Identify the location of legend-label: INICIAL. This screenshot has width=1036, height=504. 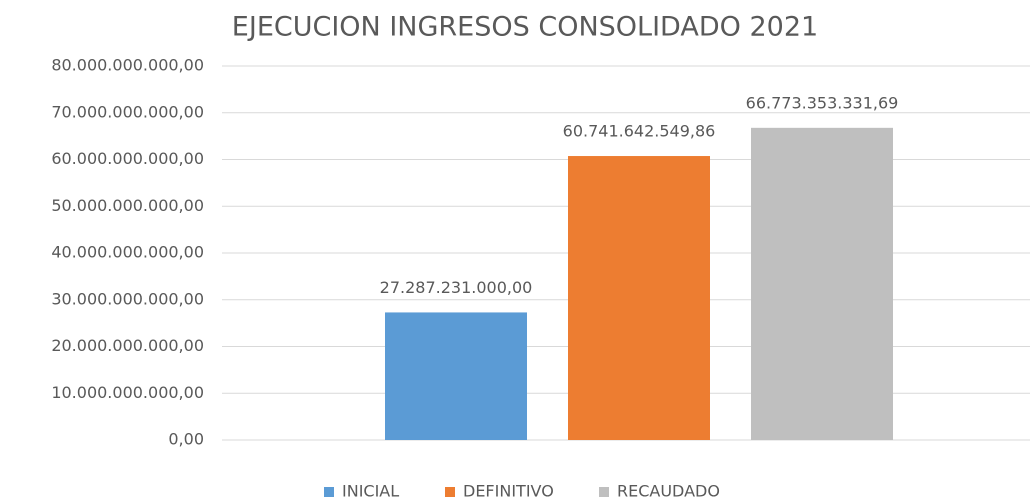
(370, 491).